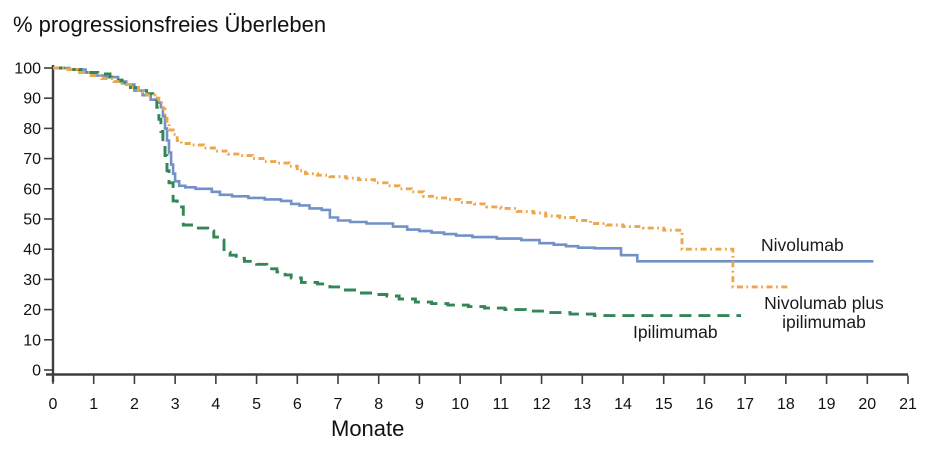 The image size is (929, 450). I want to click on y-tick-label: 10, so click(32, 340).